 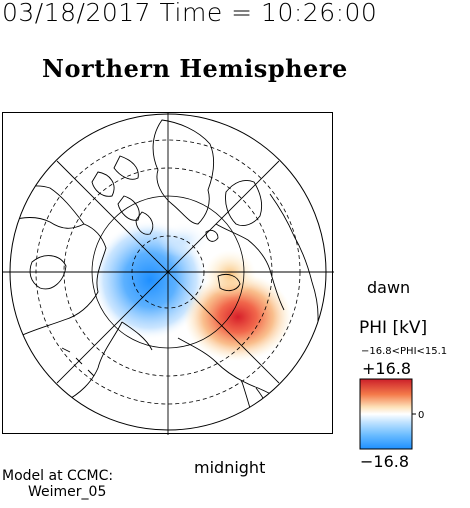 What do you see at coordinates (386, 414) in the screenshot?
I see `colorbar-gradient` at bounding box center [386, 414].